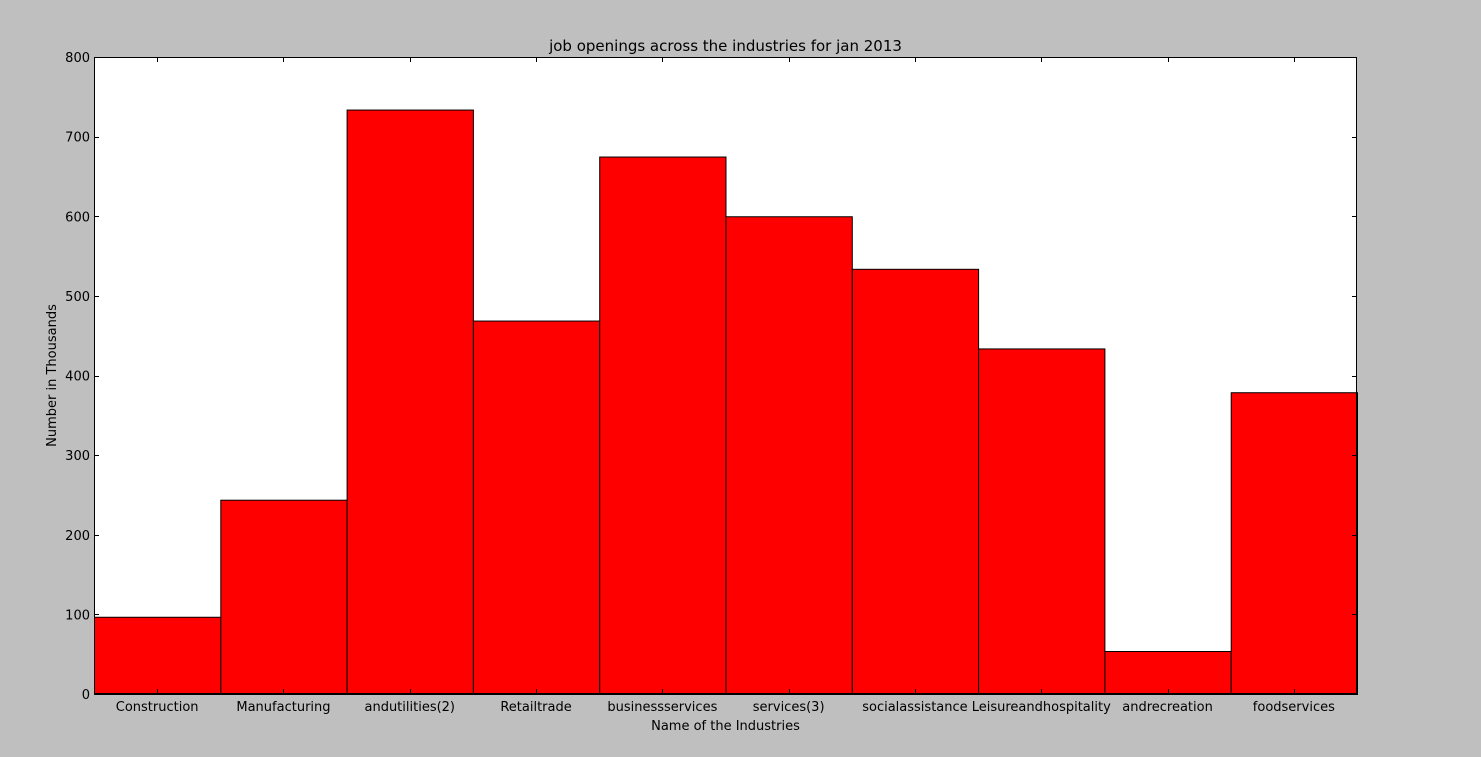 This screenshot has width=1481, height=757. I want to click on y-tick-label-4: 400, so click(77, 377).